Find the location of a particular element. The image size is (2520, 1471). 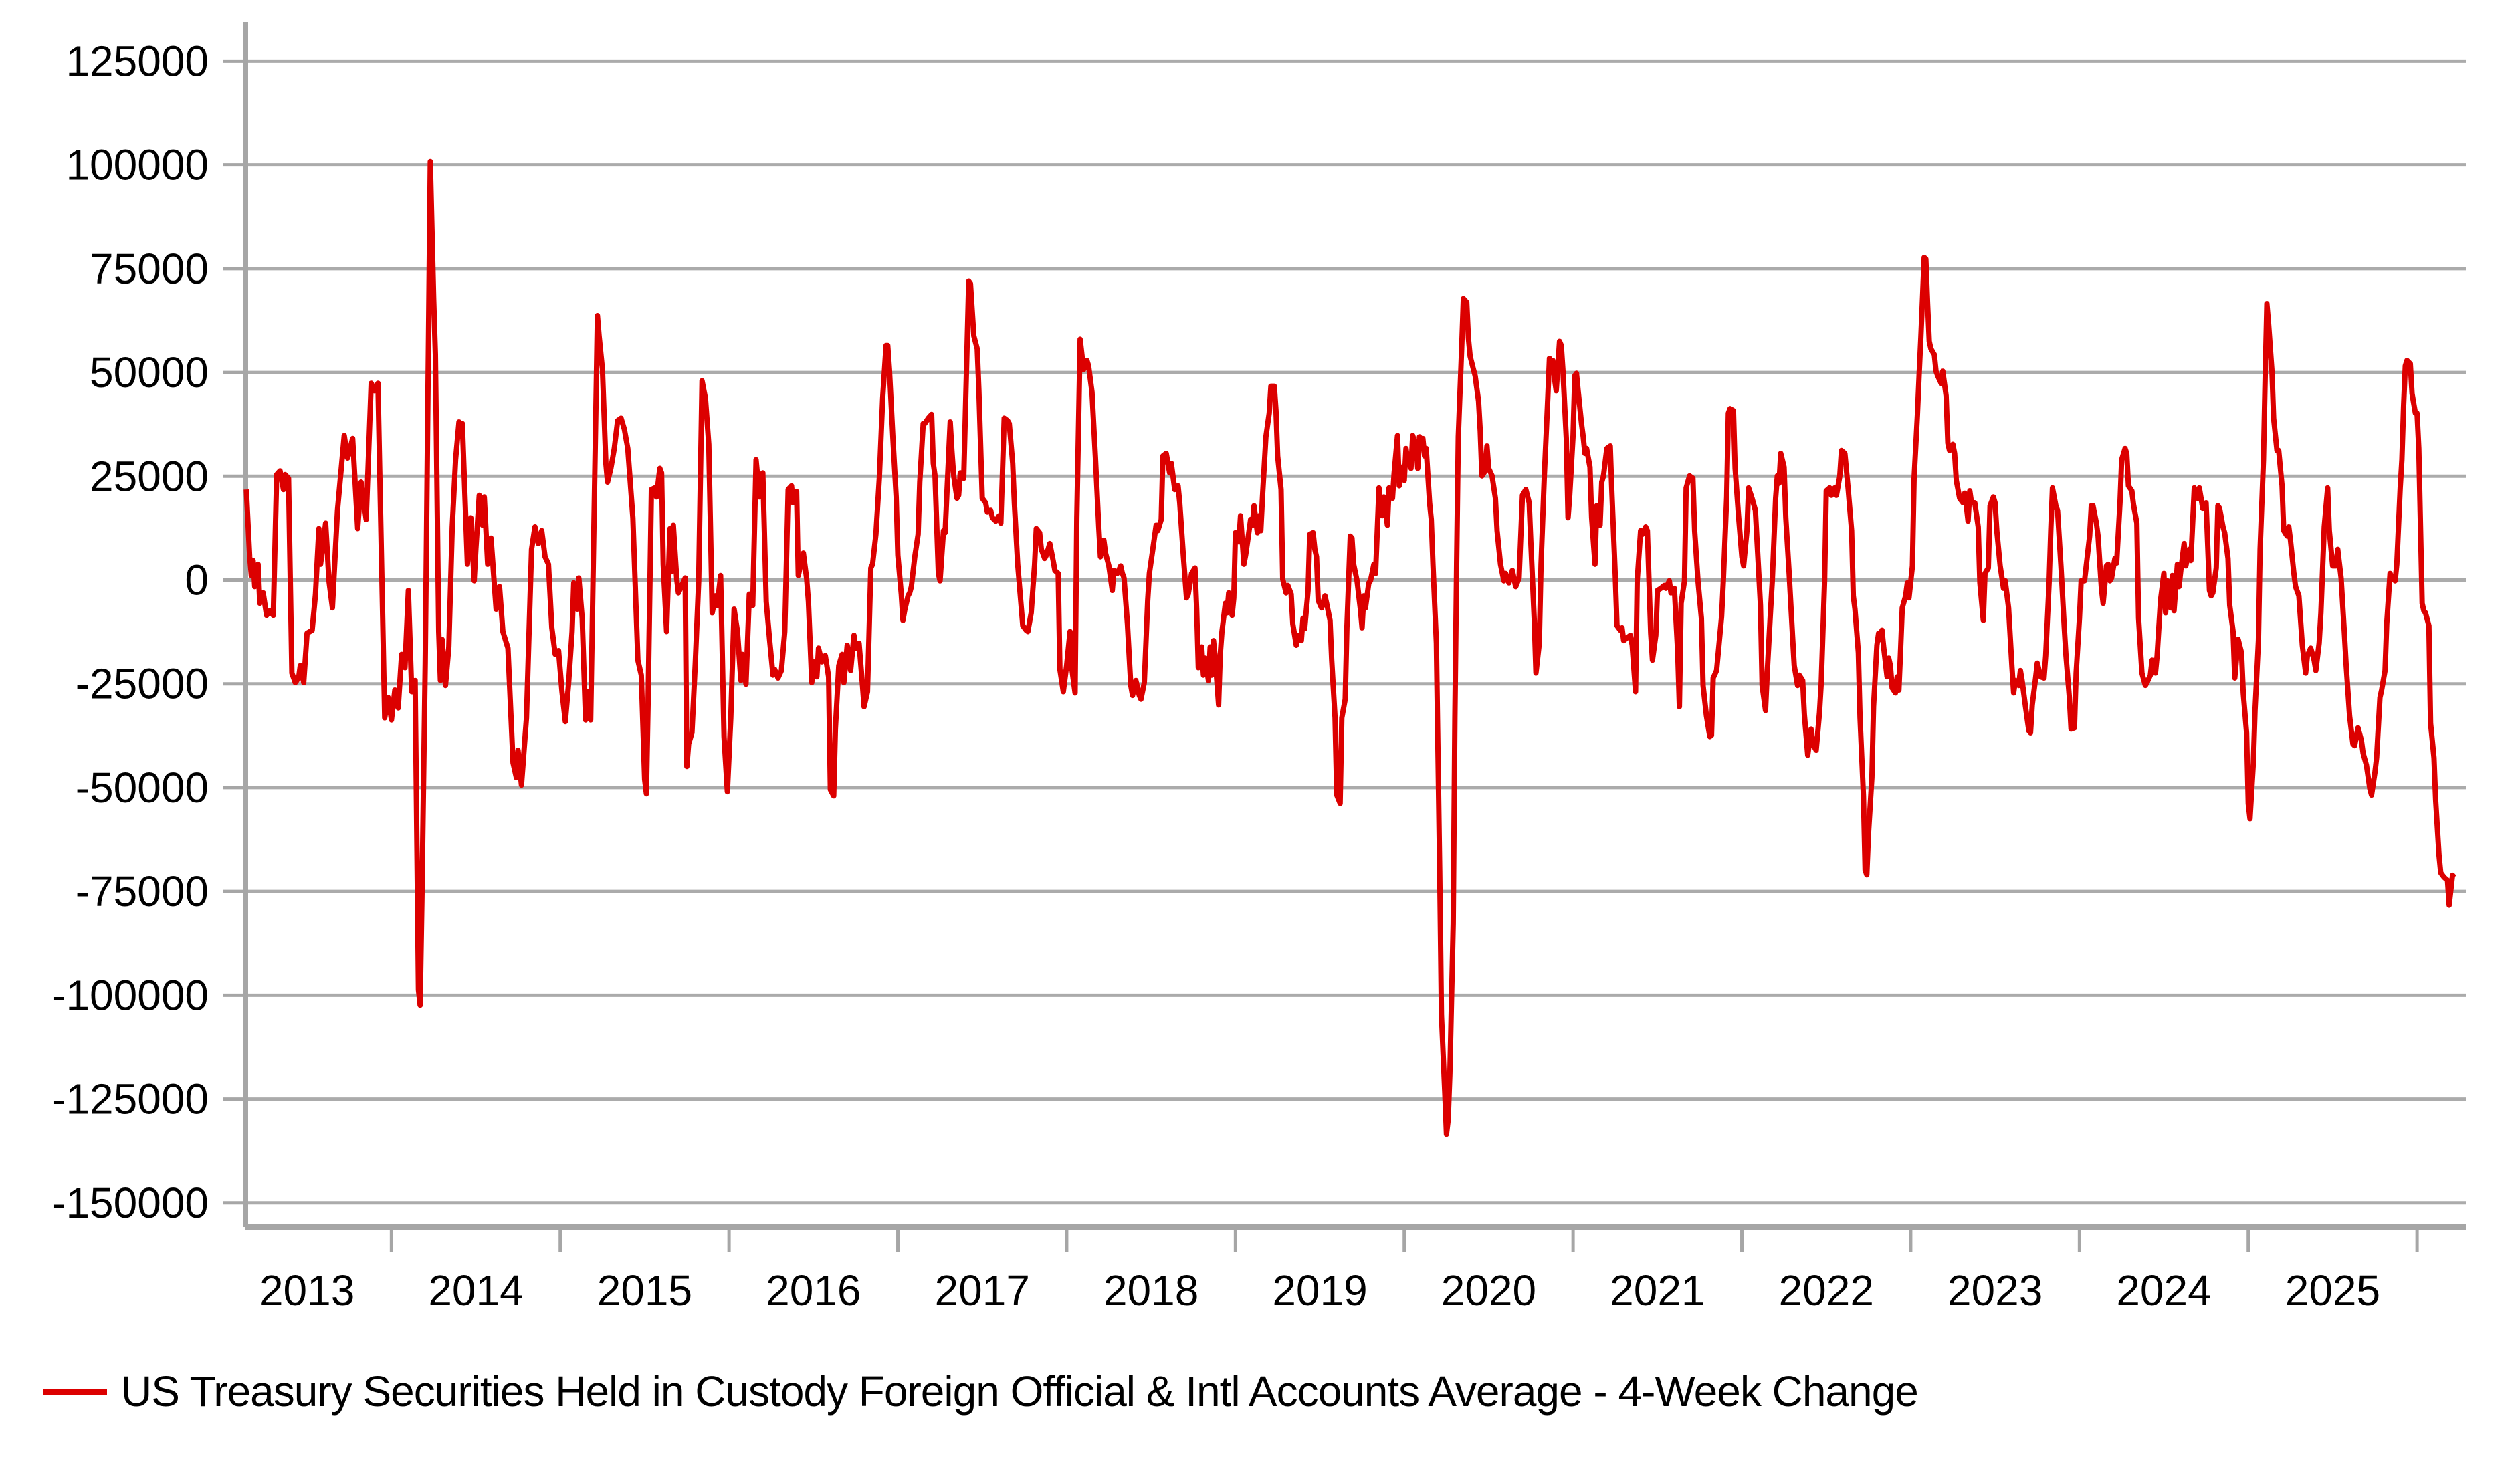

x-tick-label: 2015 is located at coordinates (644, 1290).